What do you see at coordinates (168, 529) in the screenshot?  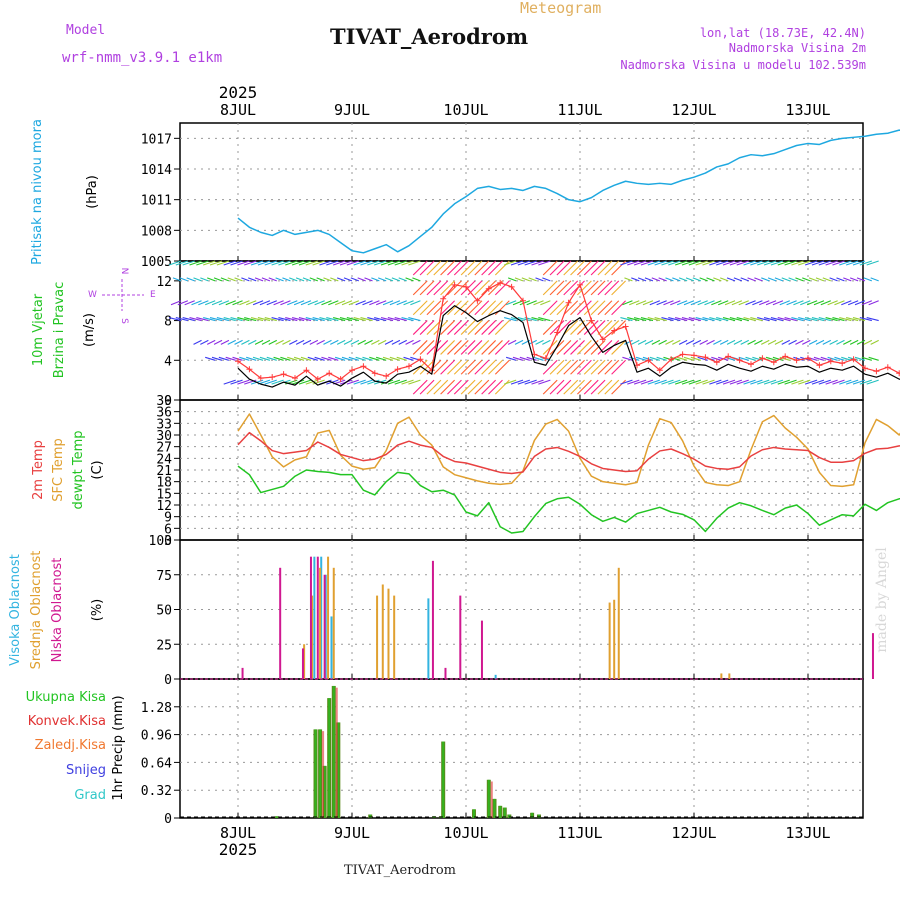 I see `ytick-label-temp: 6` at bounding box center [168, 529].